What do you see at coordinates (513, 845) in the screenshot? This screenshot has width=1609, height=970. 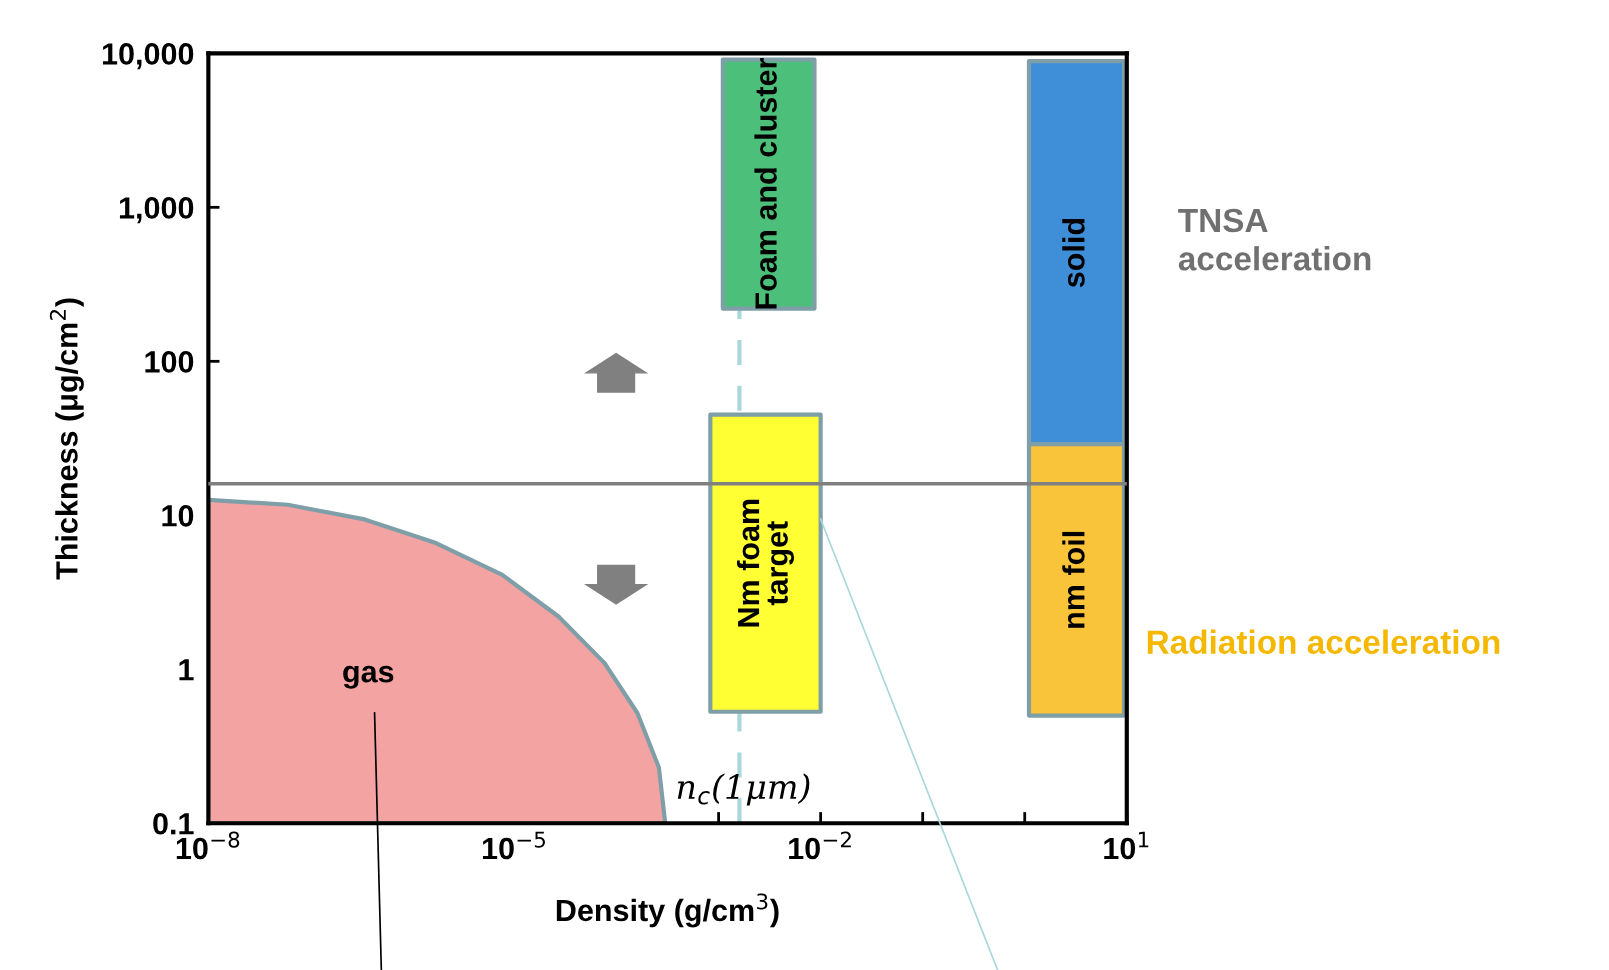 I see `x-tick-label: 10$^{−5}$` at bounding box center [513, 845].